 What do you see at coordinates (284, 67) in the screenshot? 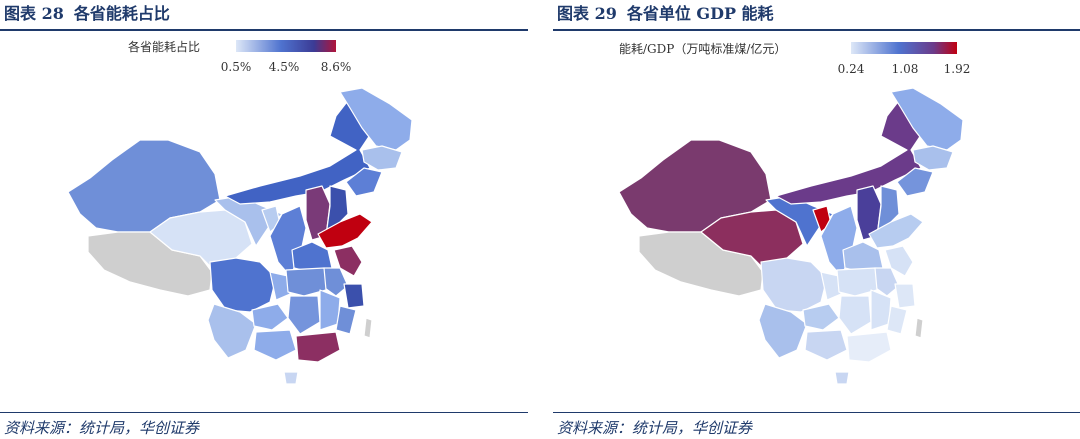
I see `legend-mid: 4.5%` at bounding box center [284, 67].